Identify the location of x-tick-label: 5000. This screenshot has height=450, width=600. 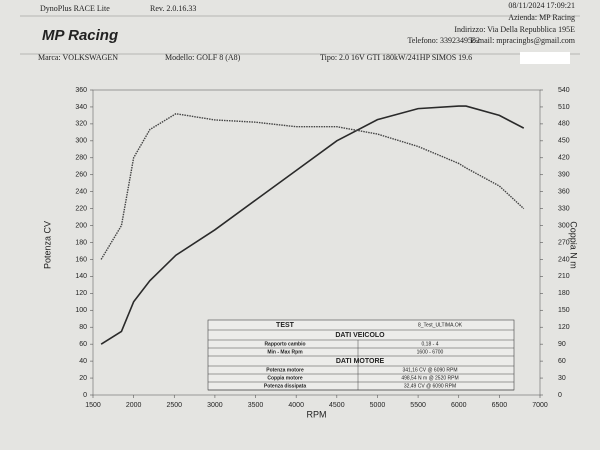
(378, 405).